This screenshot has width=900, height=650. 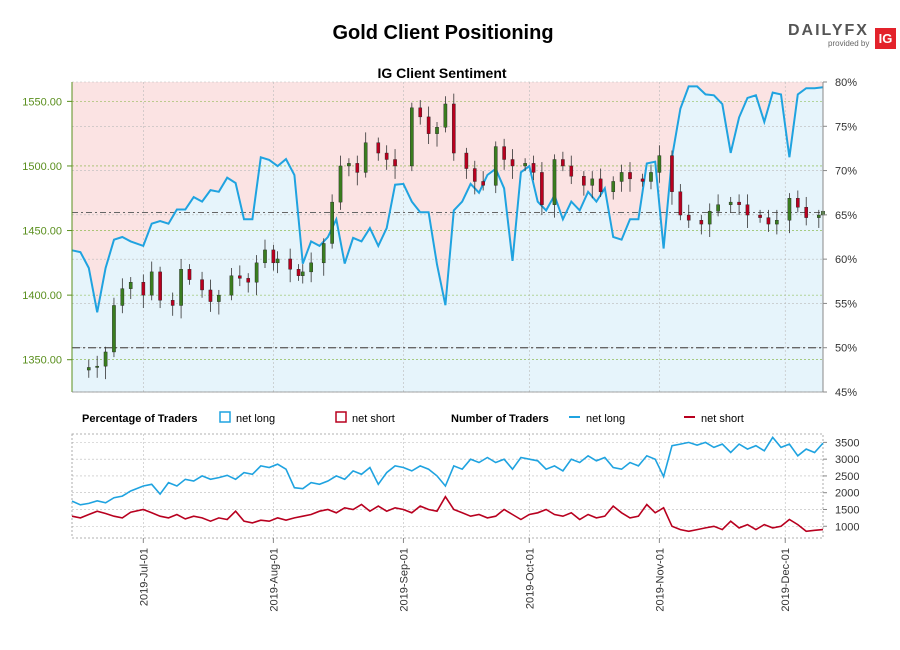 I want to click on traders-plot: 1000 1500 2000 2500 3000 3500, so click(x=465, y=486).